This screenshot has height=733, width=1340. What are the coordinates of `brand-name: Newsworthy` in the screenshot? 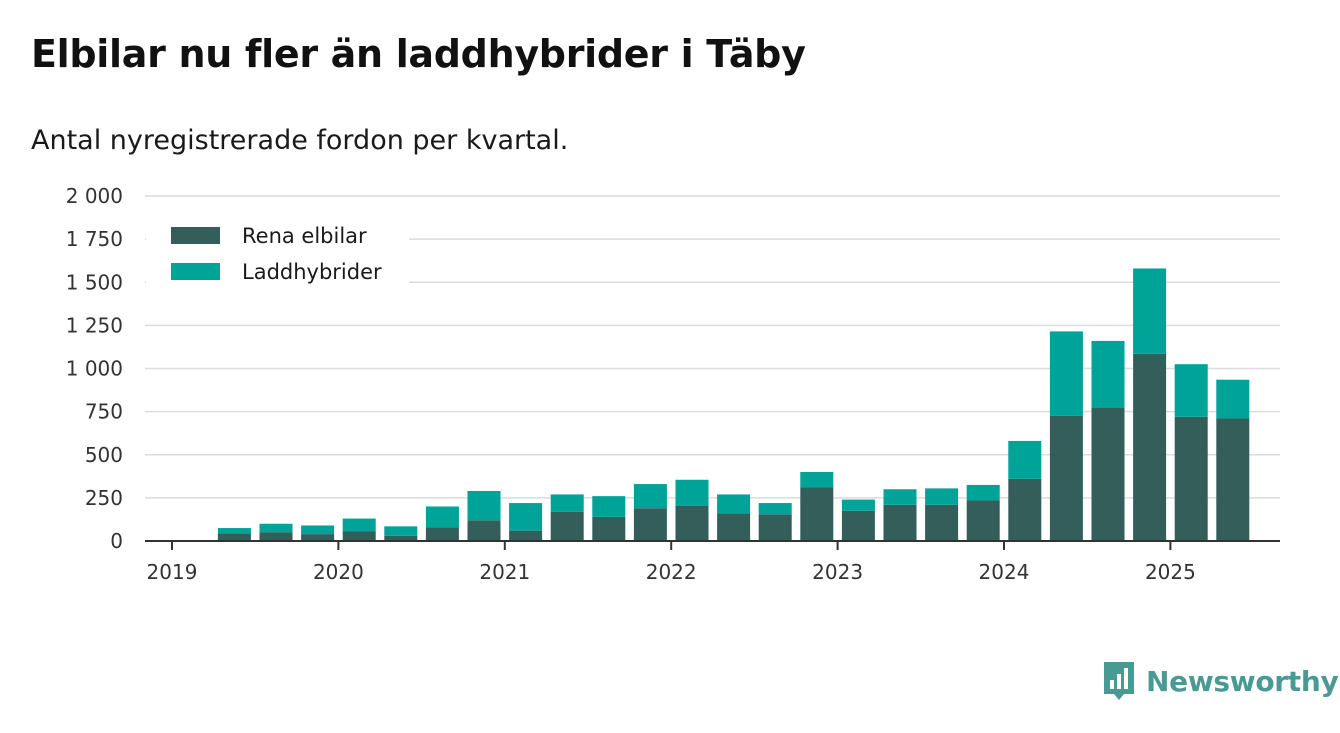 It's located at (1242, 681).